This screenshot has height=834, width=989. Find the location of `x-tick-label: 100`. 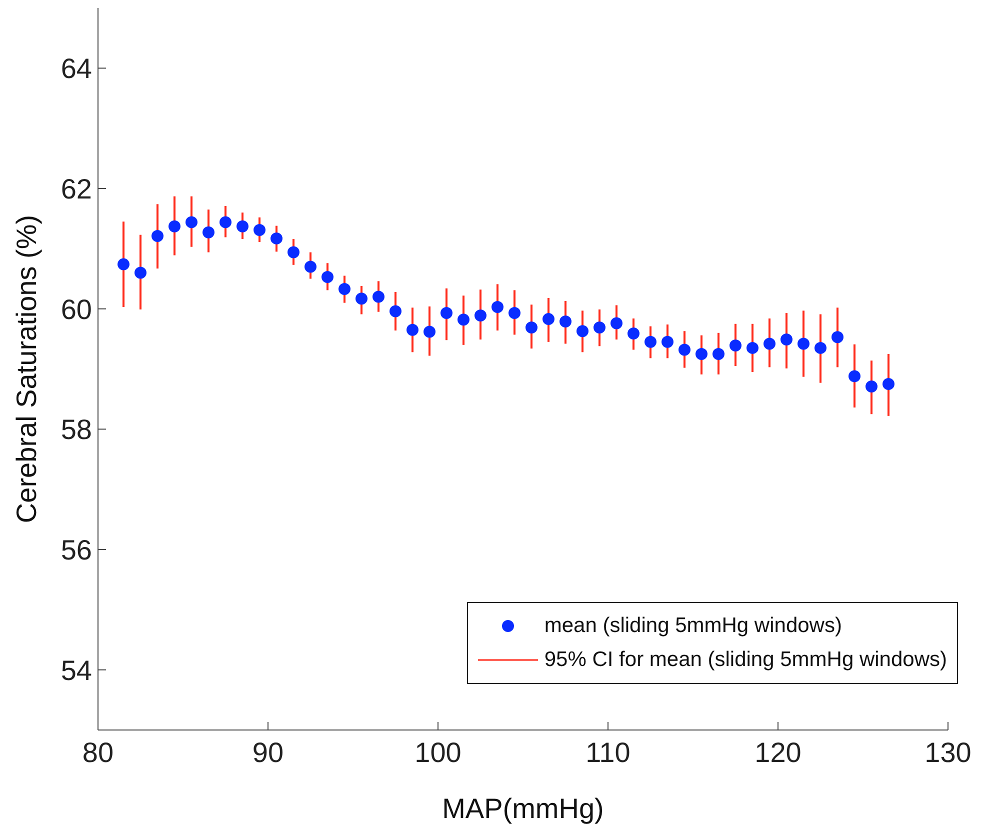

x-tick-label: 100 is located at coordinates (438, 752).